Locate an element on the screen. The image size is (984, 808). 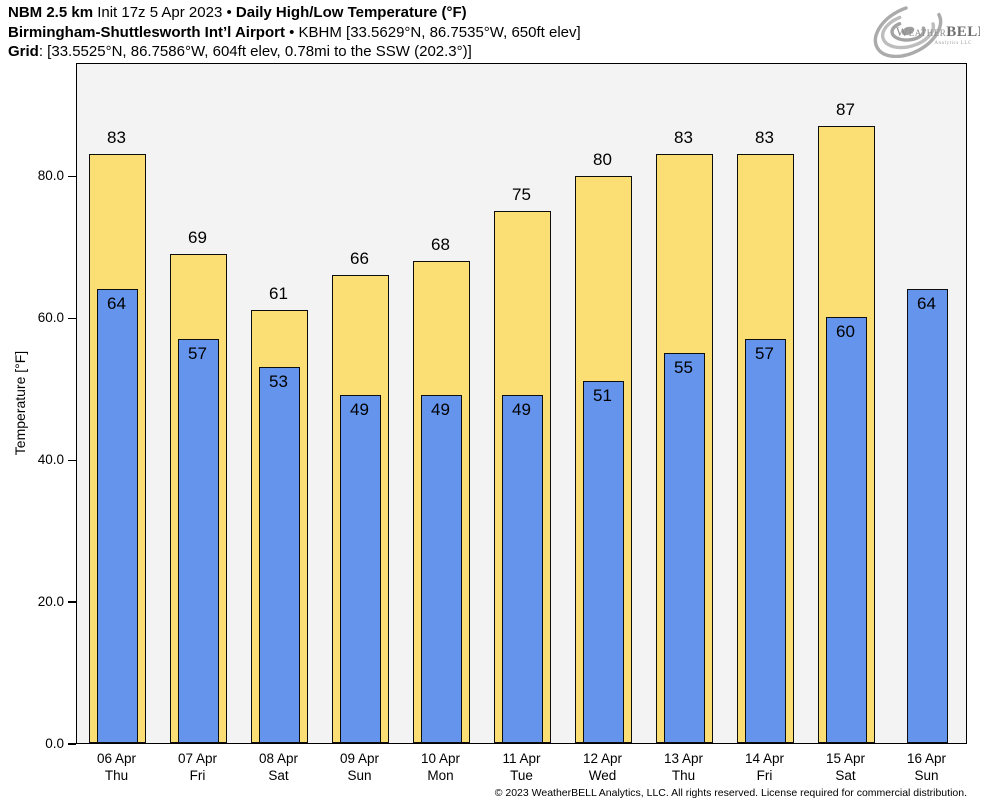
x-tick-date: 12 Apr is located at coordinates (602, 758).